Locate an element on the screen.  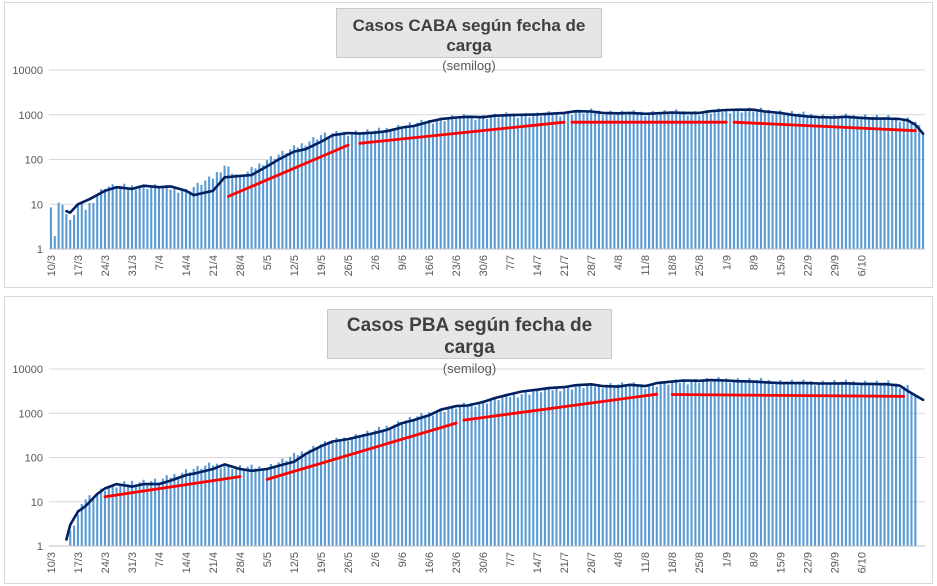
x-tick-label: 19/5 is located at coordinates (322, 265).